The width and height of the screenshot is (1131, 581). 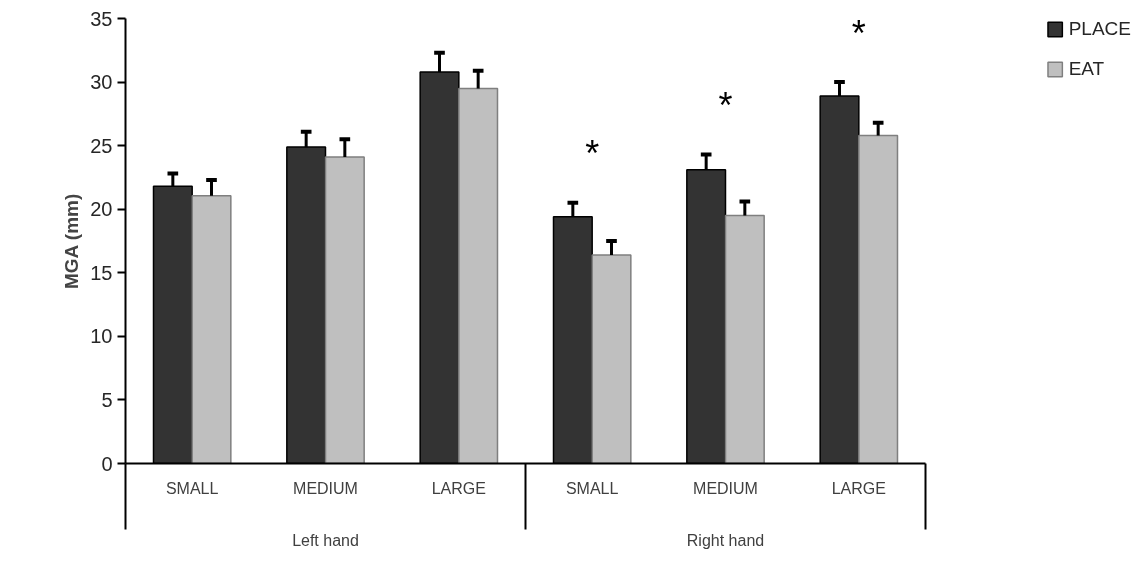 What do you see at coordinates (101, 82) in the screenshot?
I see `y-tick-label: 30` at bounding box center [101, 82].